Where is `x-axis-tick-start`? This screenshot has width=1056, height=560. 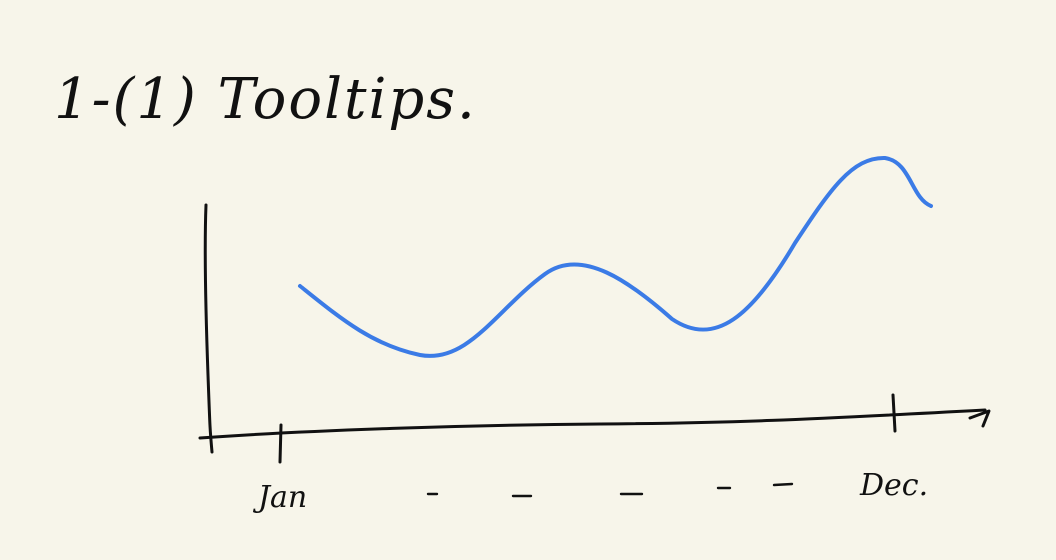 x-axis-tick-start is located at coordinates (280, 443).